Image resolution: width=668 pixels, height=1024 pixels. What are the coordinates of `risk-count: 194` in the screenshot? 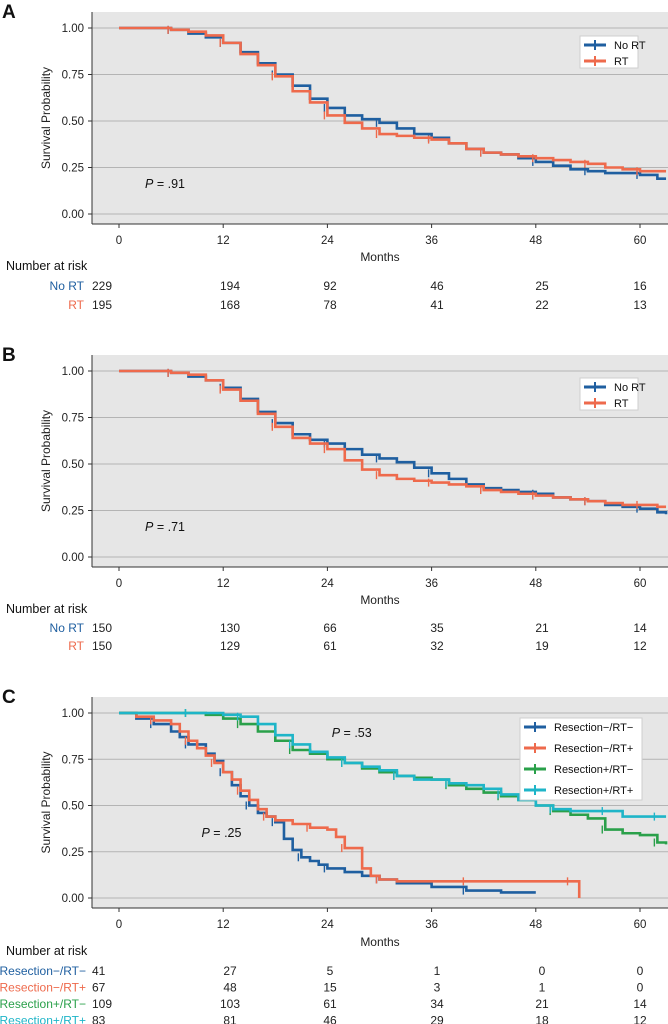 It's located at (230, 286).